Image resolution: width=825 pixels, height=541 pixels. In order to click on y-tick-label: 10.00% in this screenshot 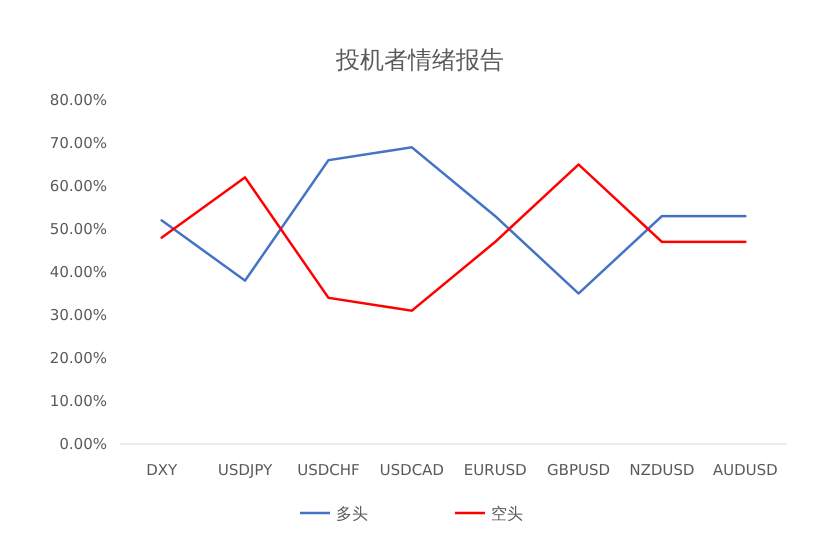, I will do `click(78, 401)`.